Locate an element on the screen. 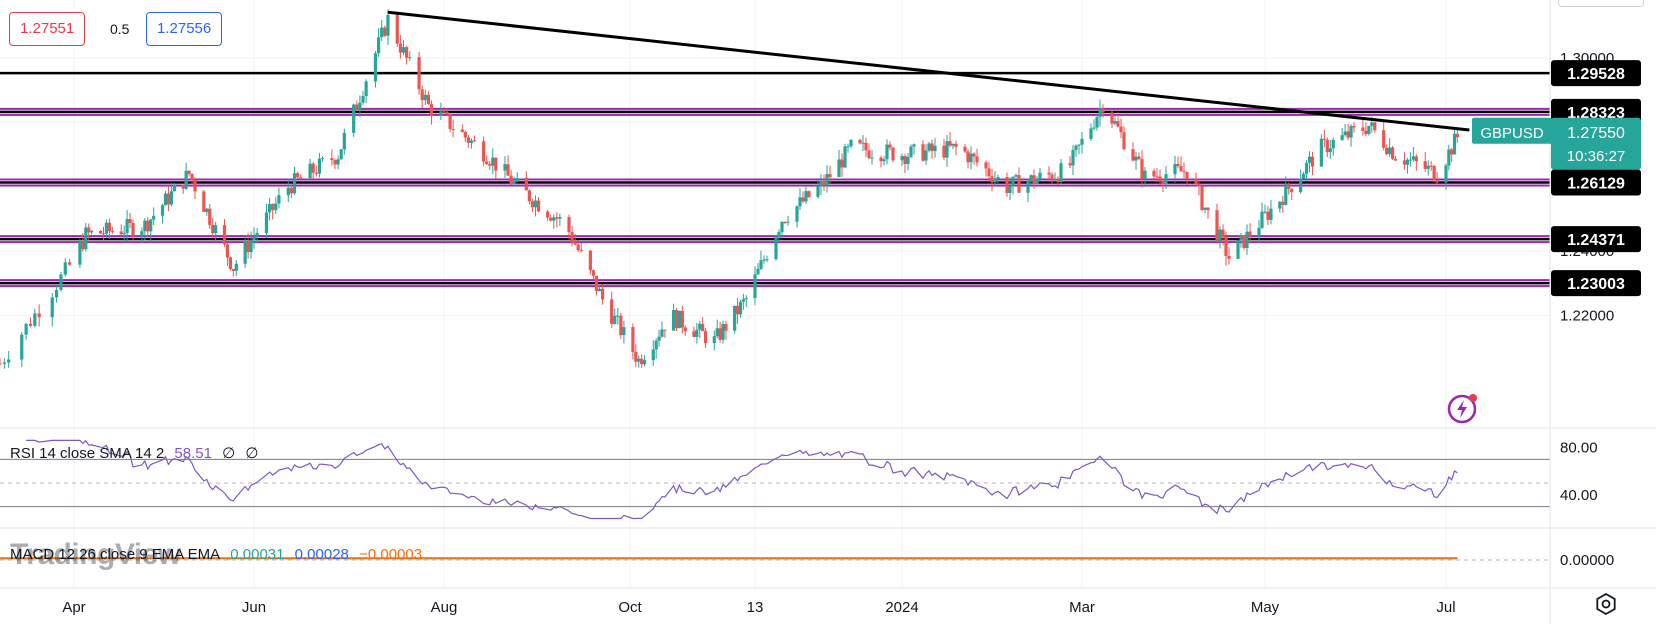 Image resolution: width=1656 pixels, height=624 pixels. level-tag-bg is located at coordinates (1596, 283).